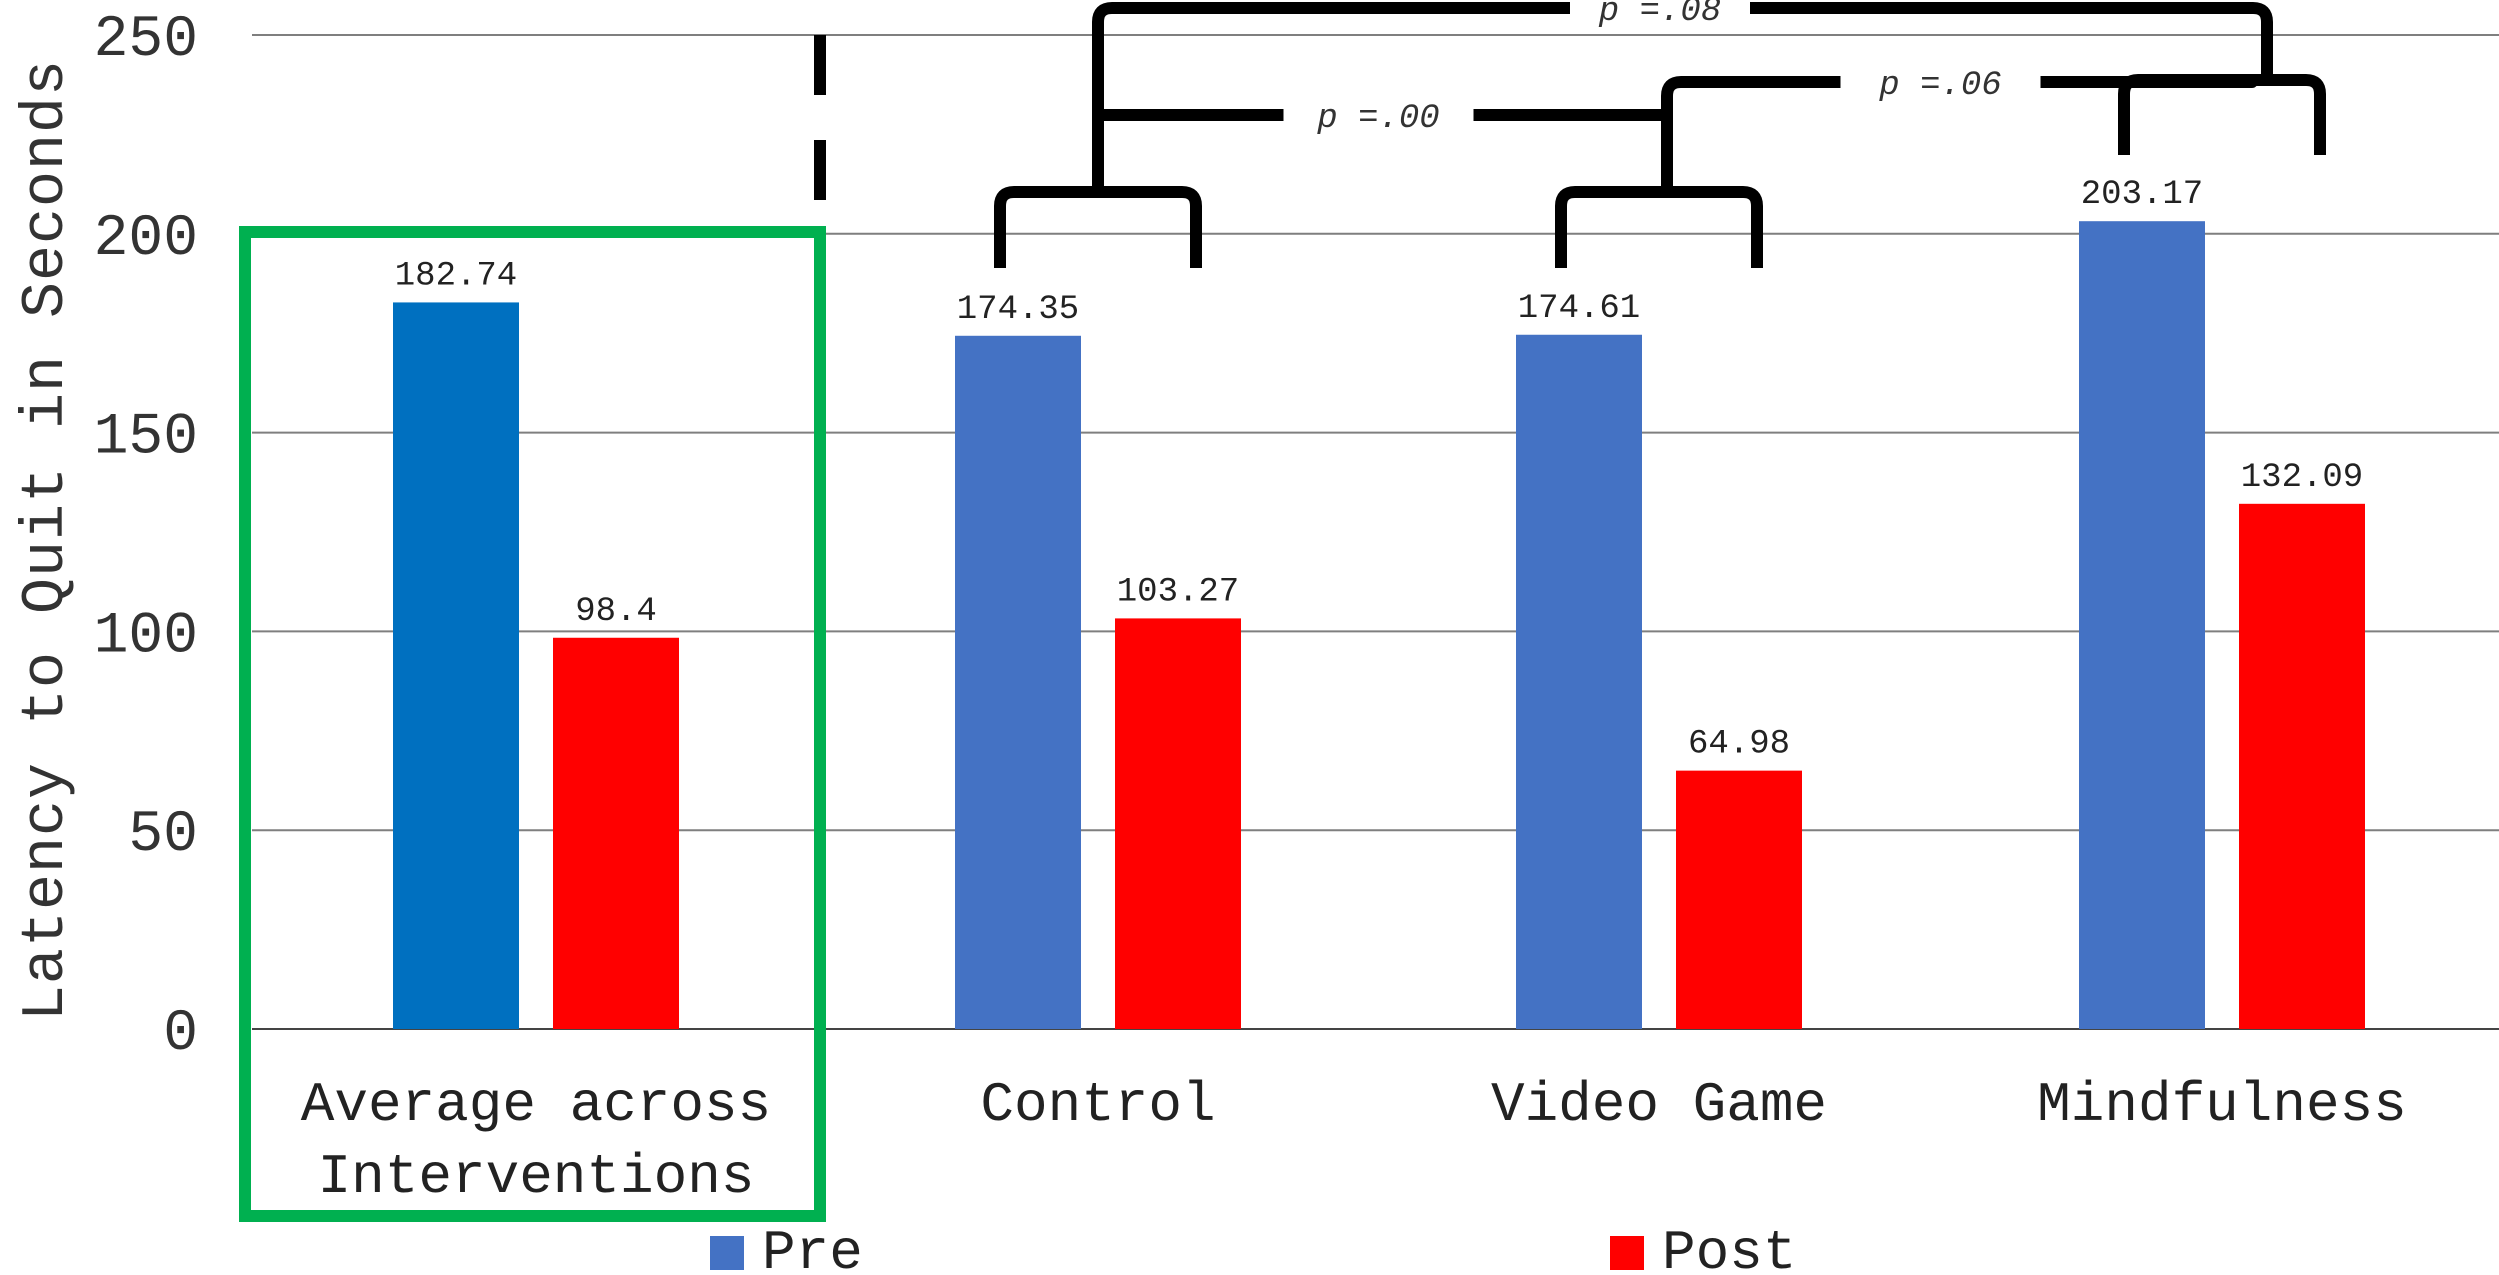  I want to click on x-category-label: Video Game, so click(1659, 1105).